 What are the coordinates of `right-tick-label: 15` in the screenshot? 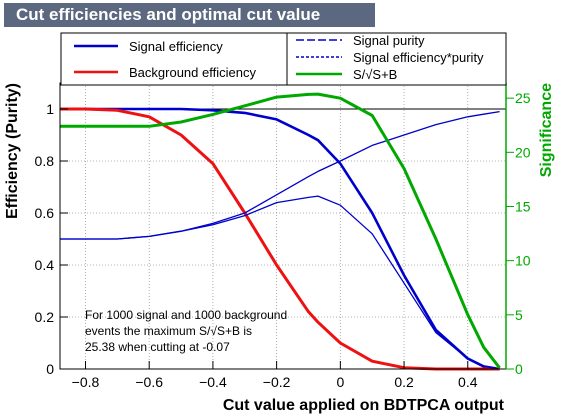 It's located at (523, 207).